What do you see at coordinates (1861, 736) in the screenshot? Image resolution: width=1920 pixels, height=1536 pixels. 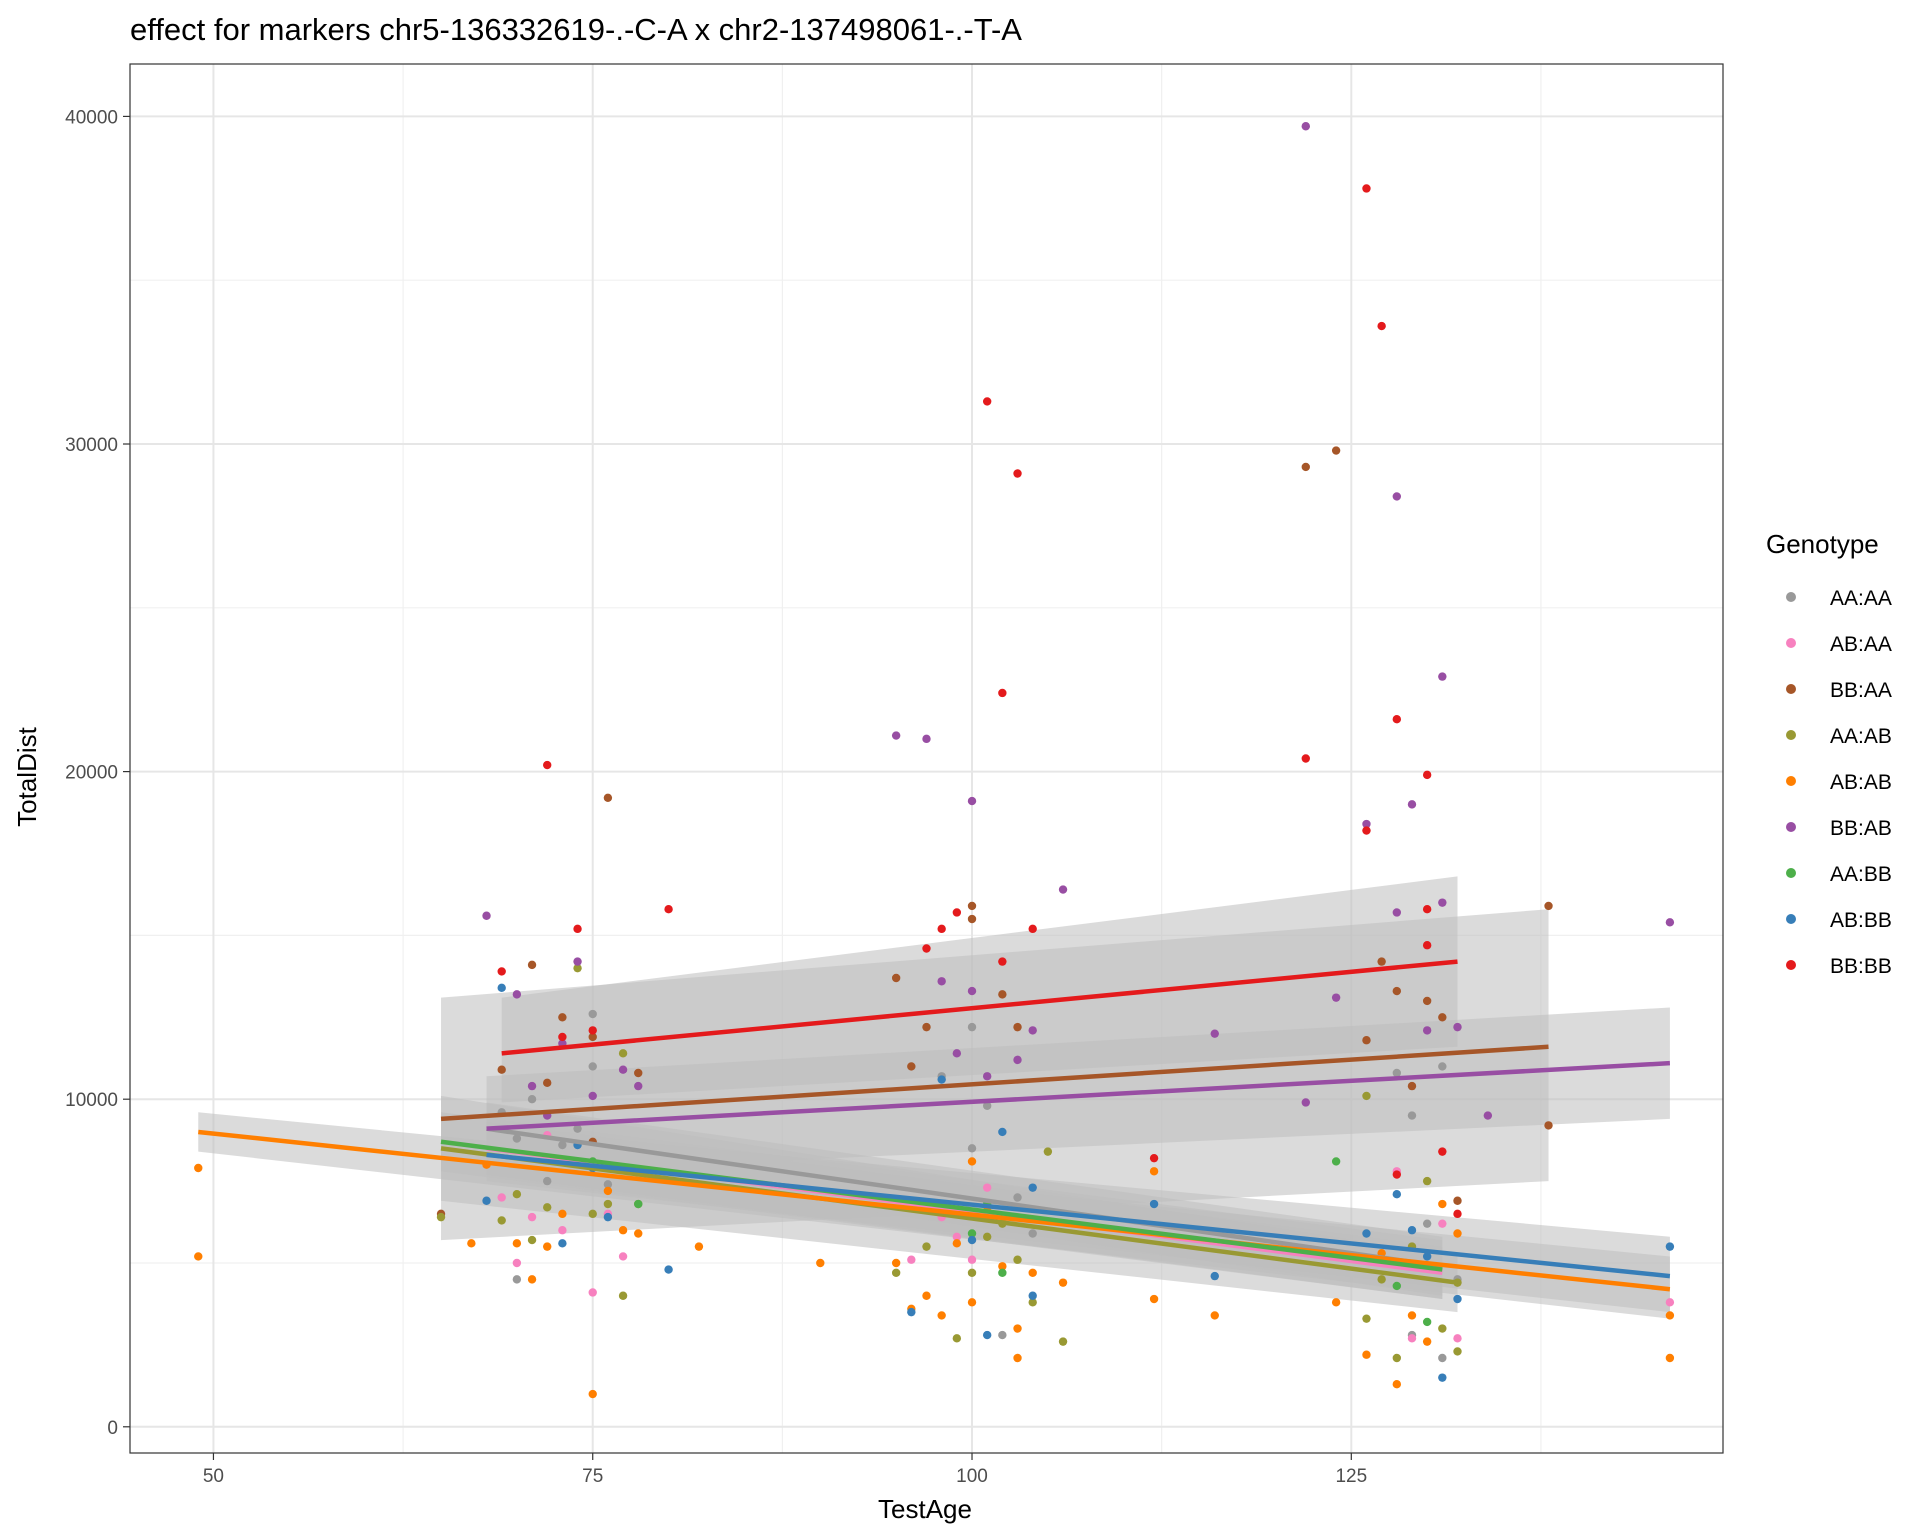 I see `legend-label: AA:AB` at bounding box center [1861, 736].